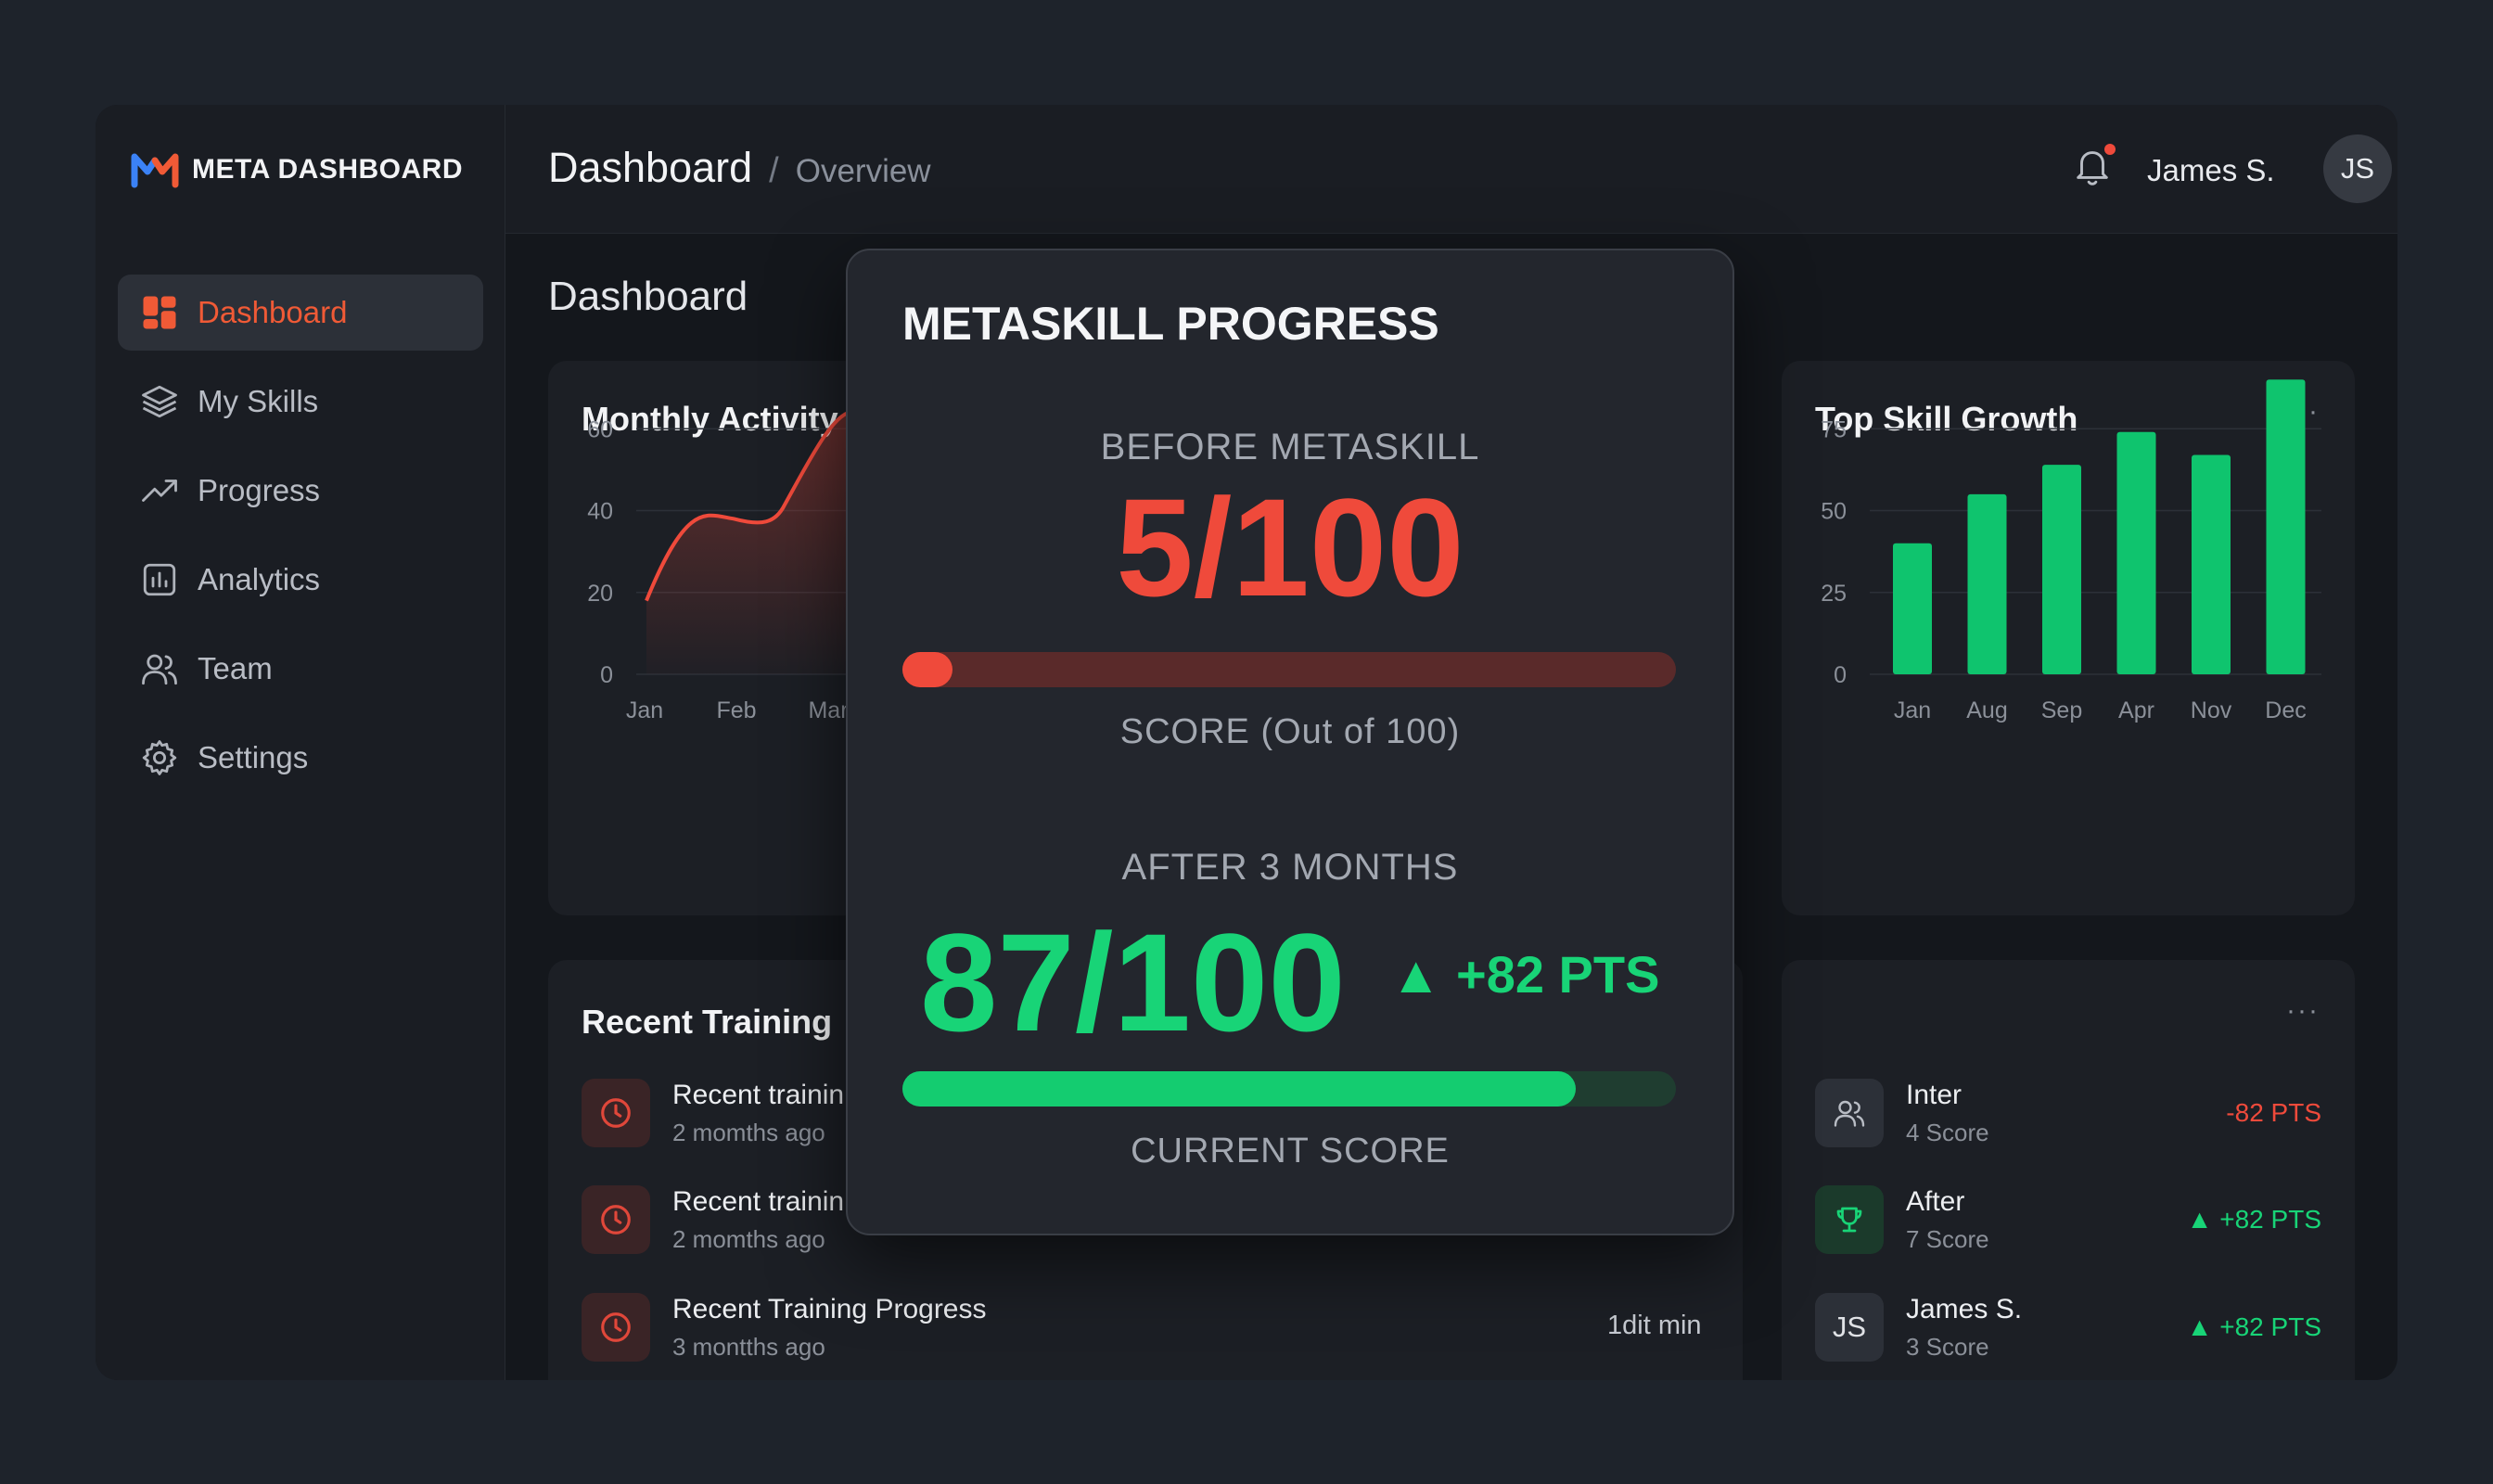  What do you see at coordinates (863, 171) in the screenshot?
I see `breadcrumb-subtitle: Overview` at bounding box center [863, 171].